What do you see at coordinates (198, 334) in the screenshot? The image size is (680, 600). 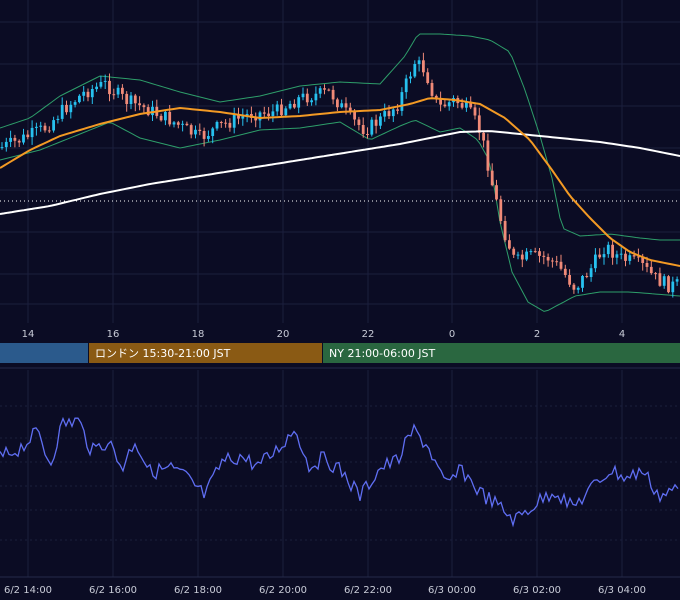 I see `price-x-tick: 18` at bounding box center [198, 334].